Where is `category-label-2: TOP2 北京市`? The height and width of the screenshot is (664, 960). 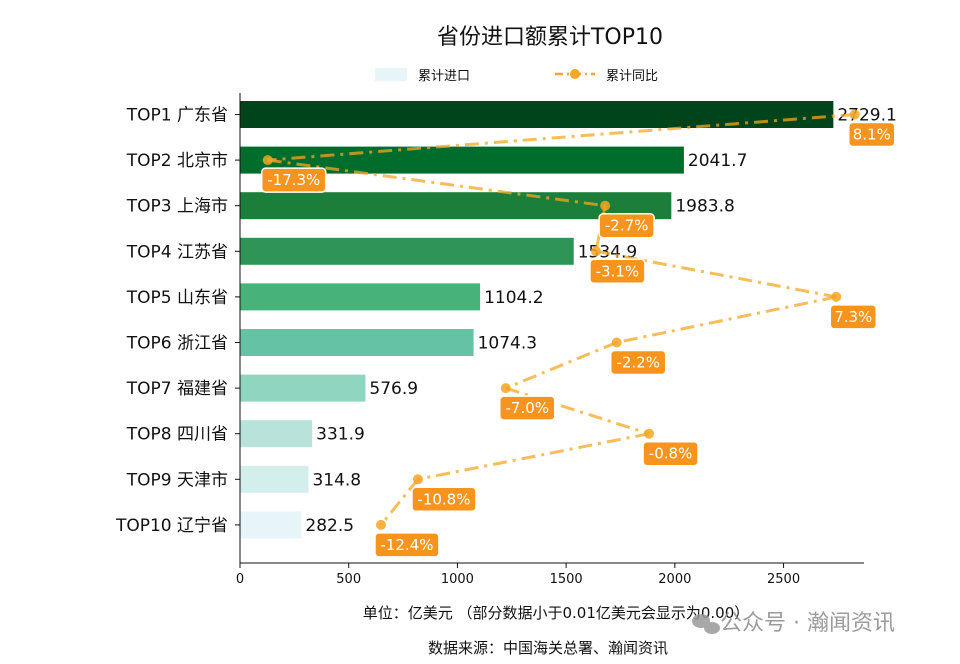 category-label-2: TOP2 北京市 is located at coordinates (177, 161).